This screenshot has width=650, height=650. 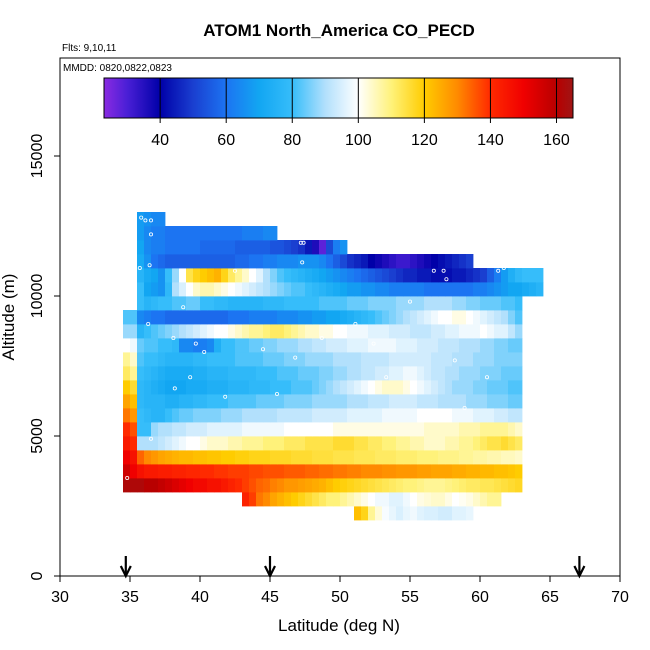 I want to click on flight-arrow-icon, so click(x=270, y=567).